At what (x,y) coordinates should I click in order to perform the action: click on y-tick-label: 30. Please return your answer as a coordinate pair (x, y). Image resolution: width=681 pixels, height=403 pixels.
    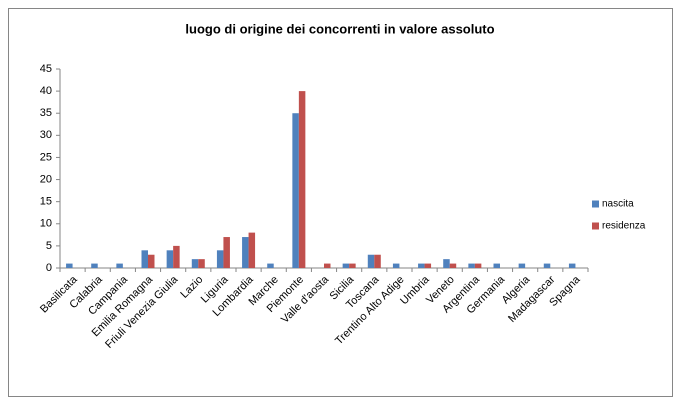
    Looking at the image, I should click on (46, 135).